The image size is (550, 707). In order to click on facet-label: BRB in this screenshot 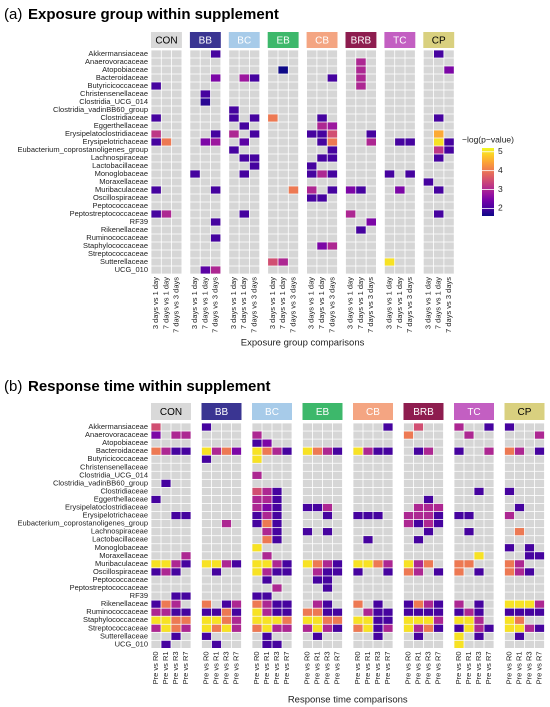, I will do `click(361, 41)`.